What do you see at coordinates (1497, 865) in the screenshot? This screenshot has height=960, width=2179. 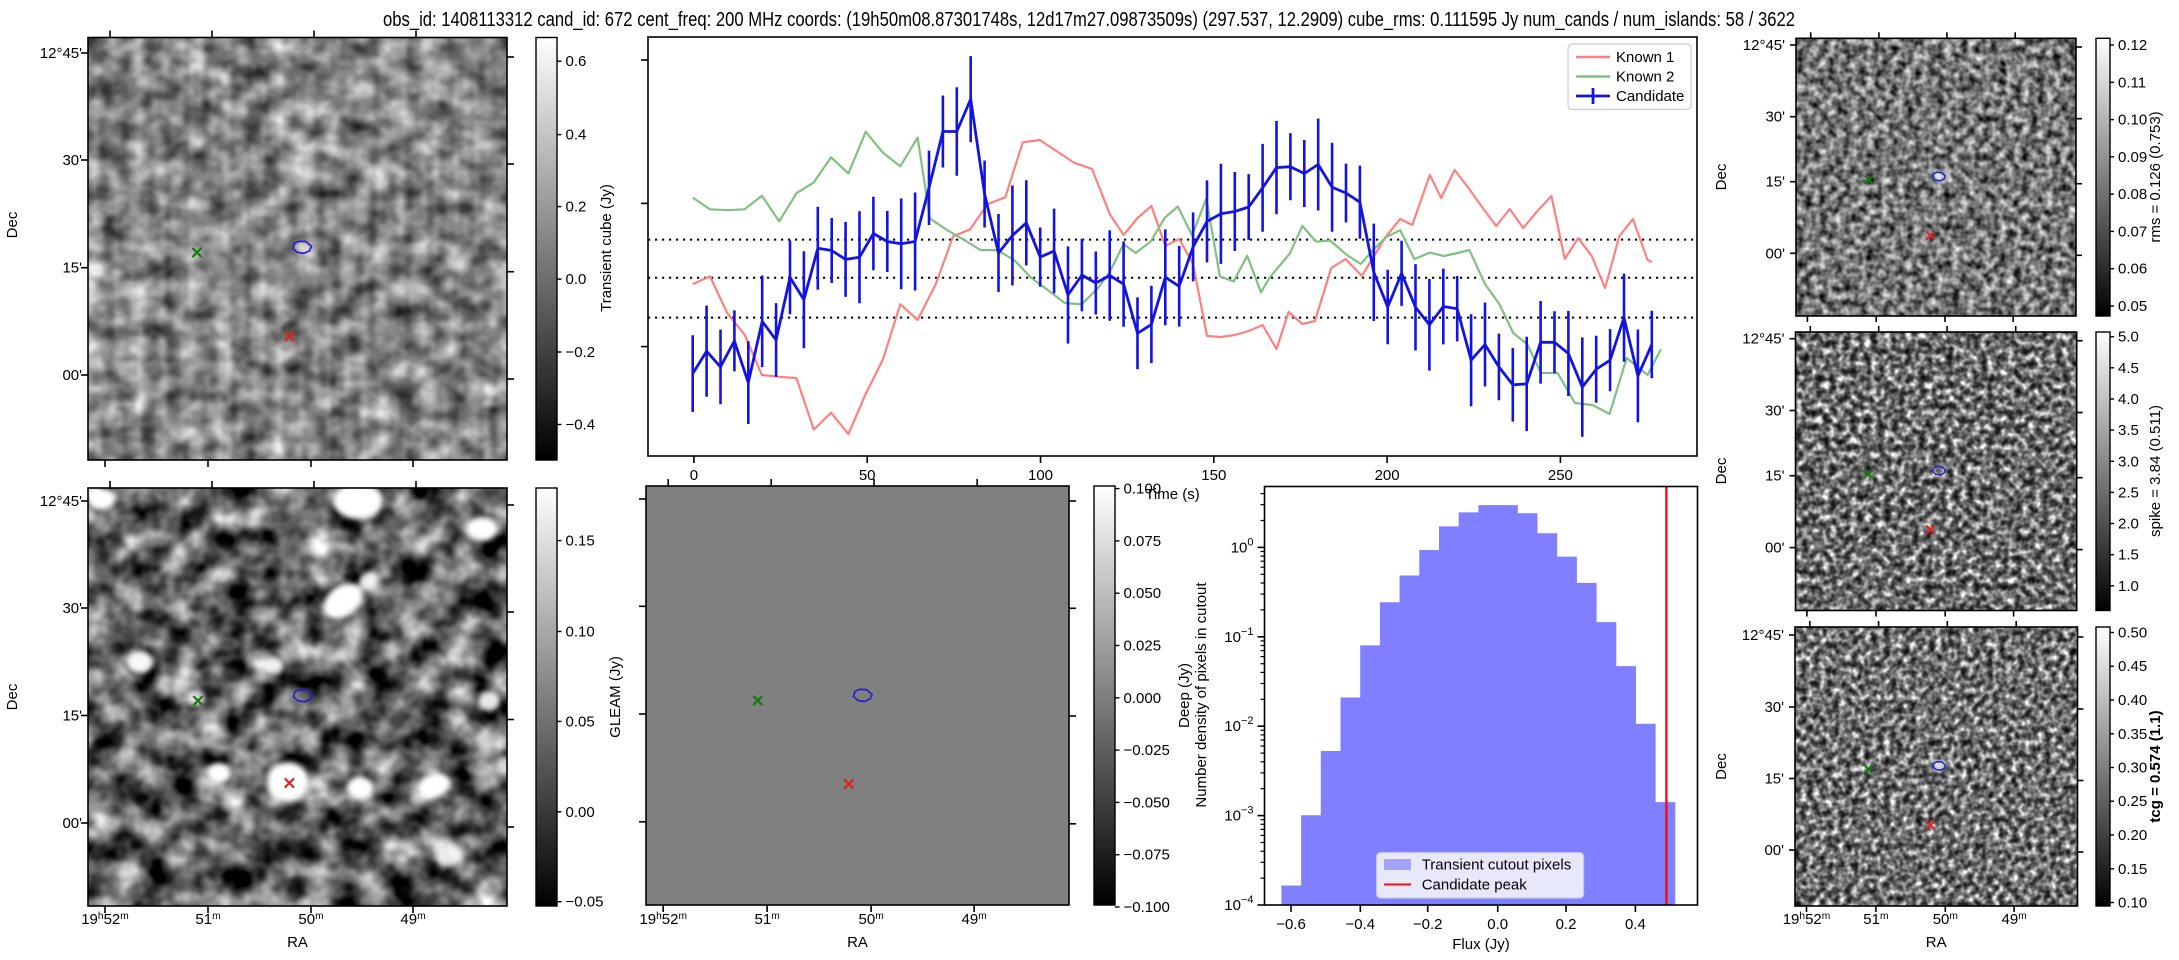 I see `svg-text: Transient cutout pixels` at bounding box center [1497, 865].